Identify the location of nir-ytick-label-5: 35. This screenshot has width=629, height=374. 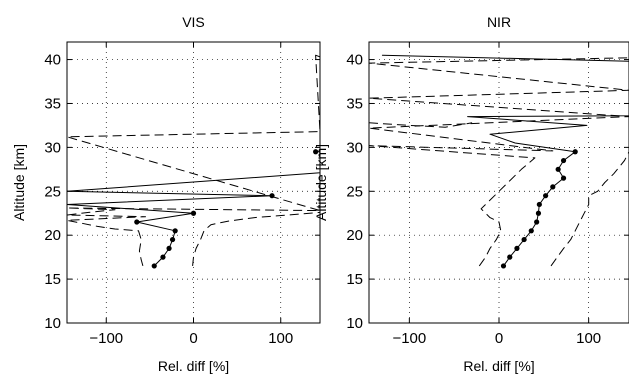
(354, 103).